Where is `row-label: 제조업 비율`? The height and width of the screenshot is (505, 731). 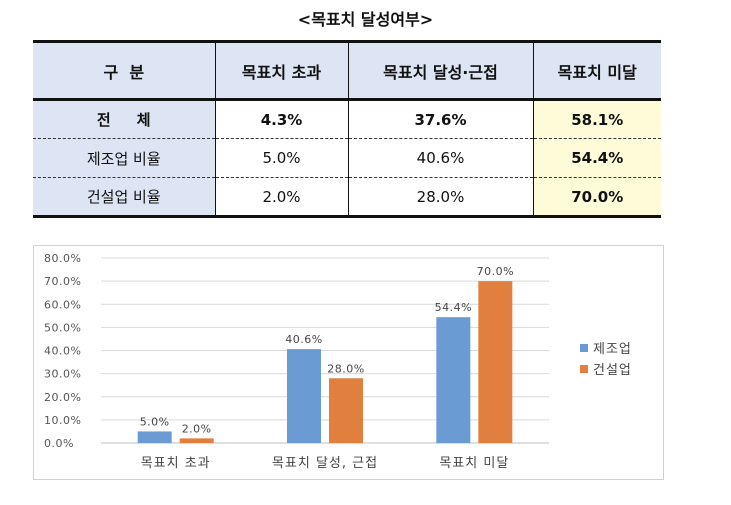 row-label: 제조업 비율 is located at coordinates (124, 158).